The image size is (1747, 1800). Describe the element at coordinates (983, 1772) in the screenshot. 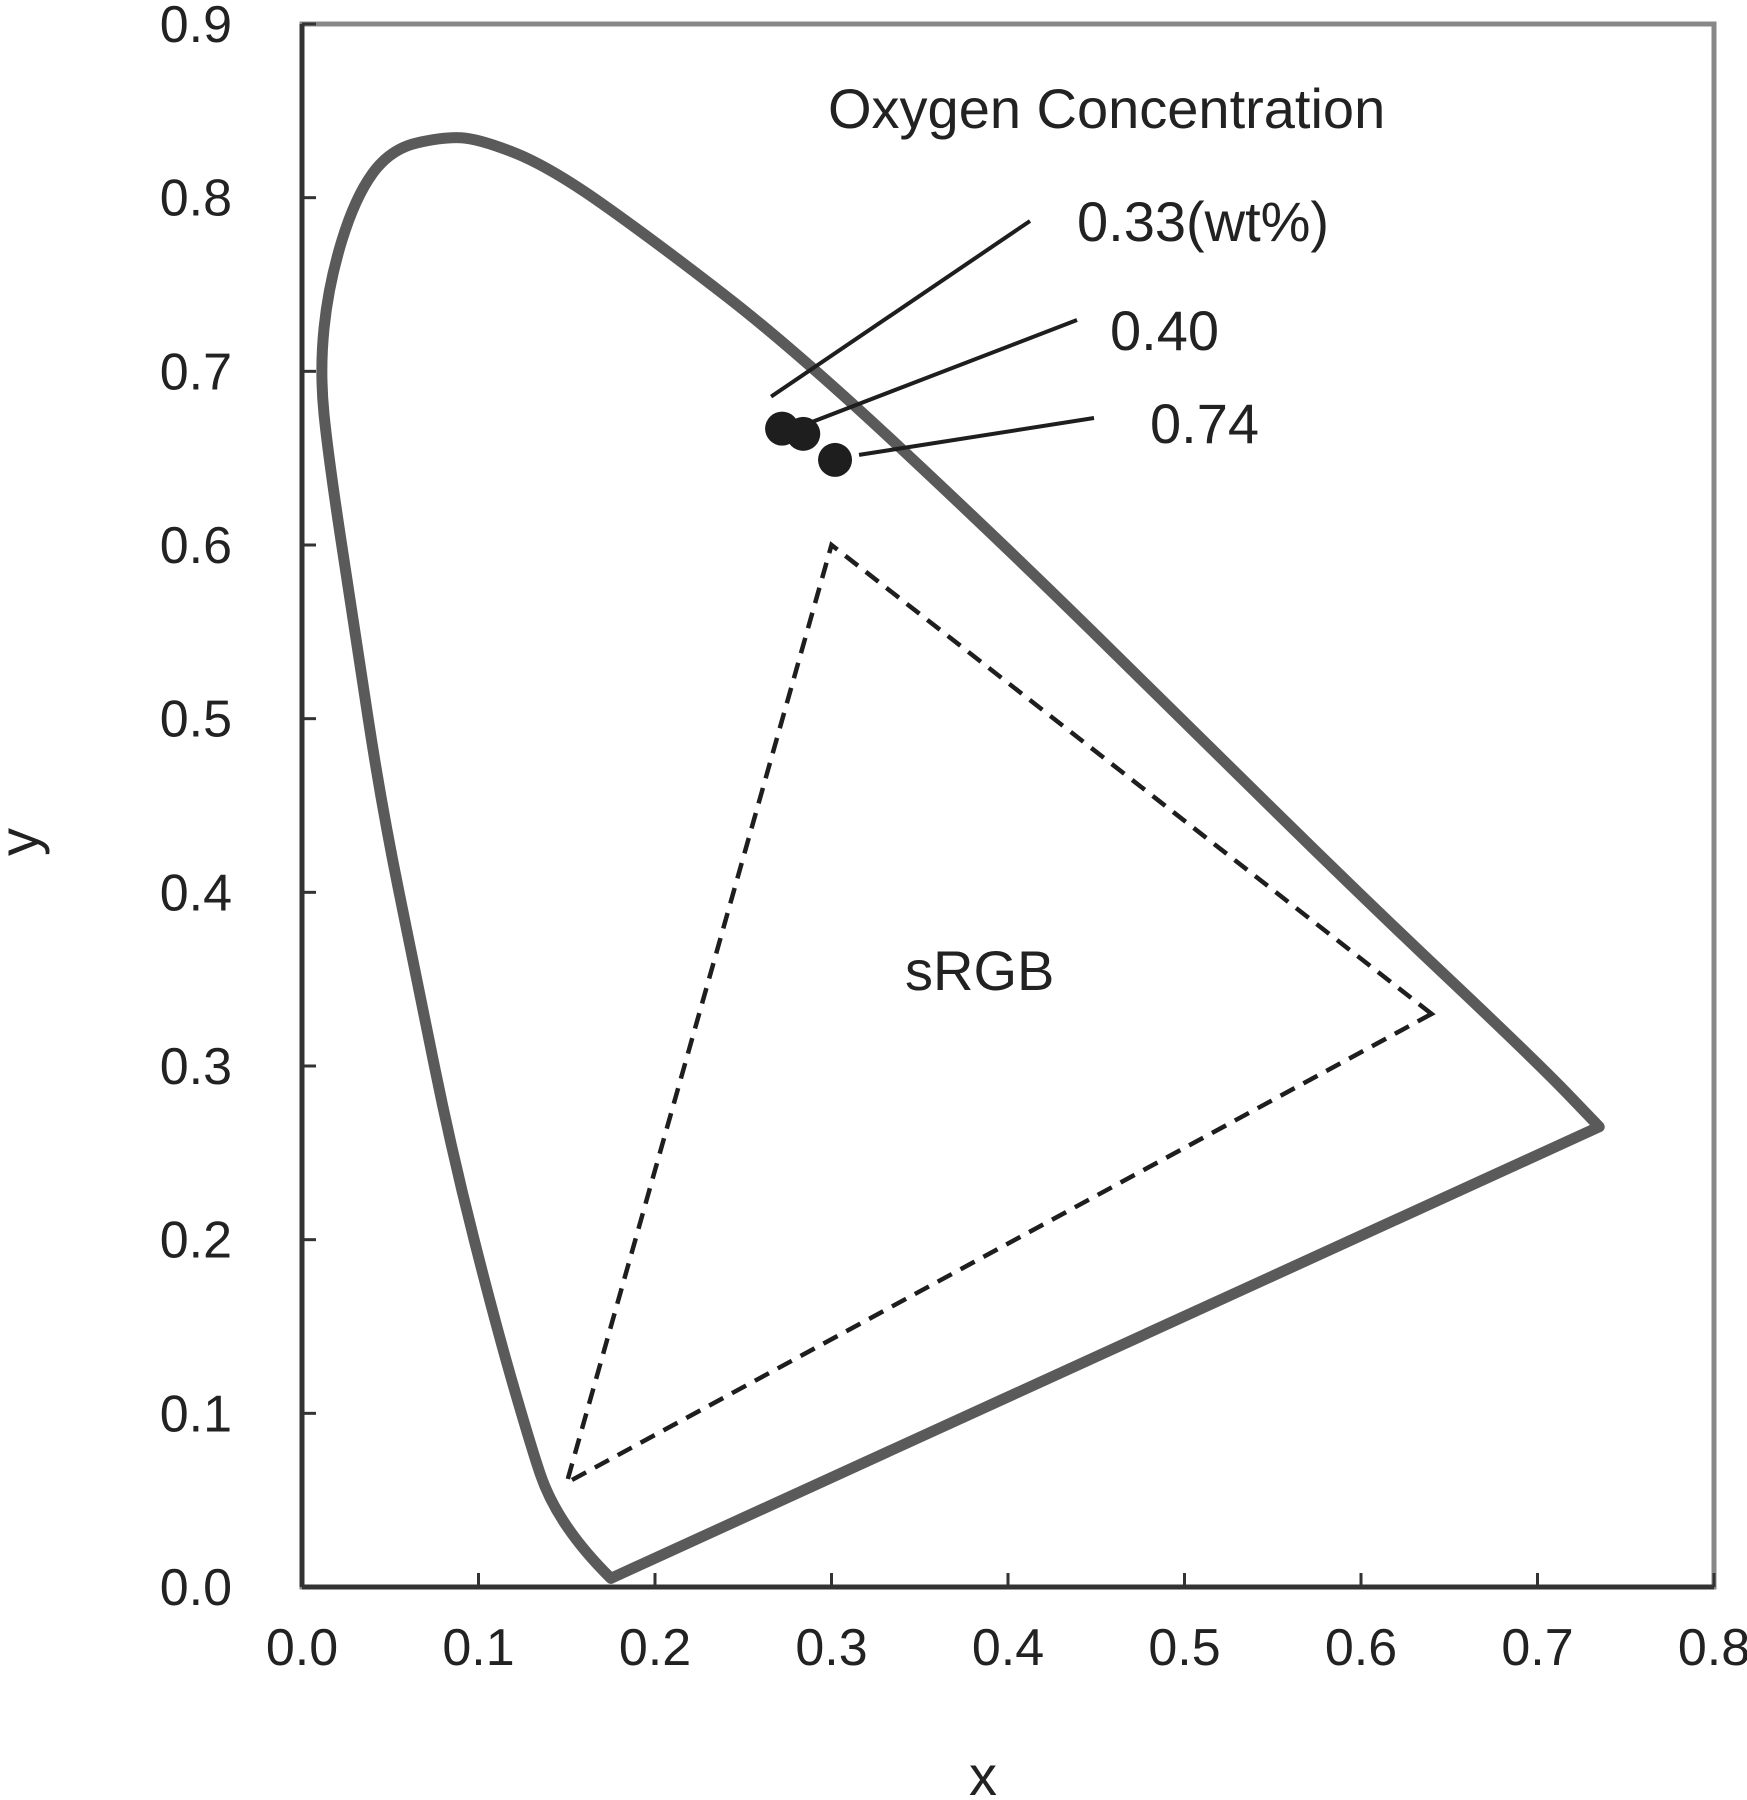

I see `x-axis-title: x` at that location.